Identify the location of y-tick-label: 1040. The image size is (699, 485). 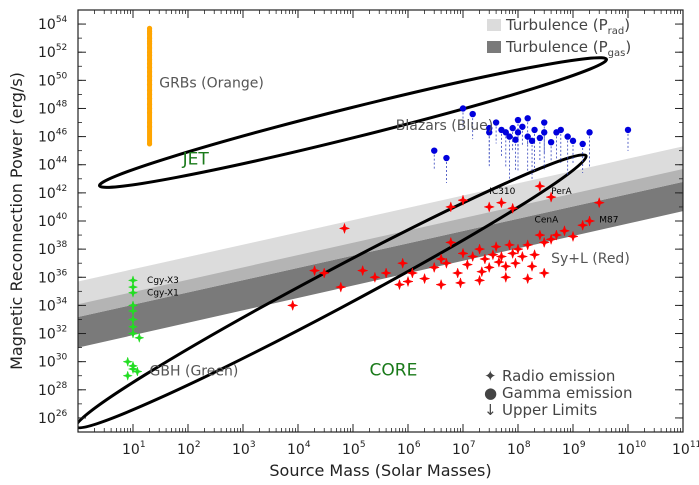
(53, 221).